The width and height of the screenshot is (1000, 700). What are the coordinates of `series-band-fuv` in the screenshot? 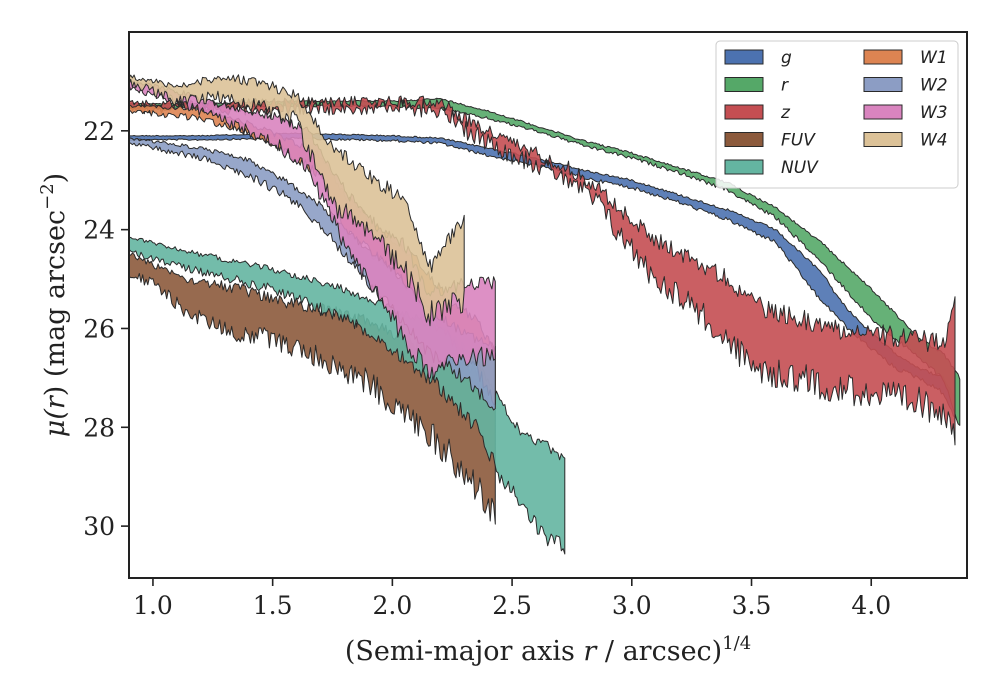 It's located at (312, 388).